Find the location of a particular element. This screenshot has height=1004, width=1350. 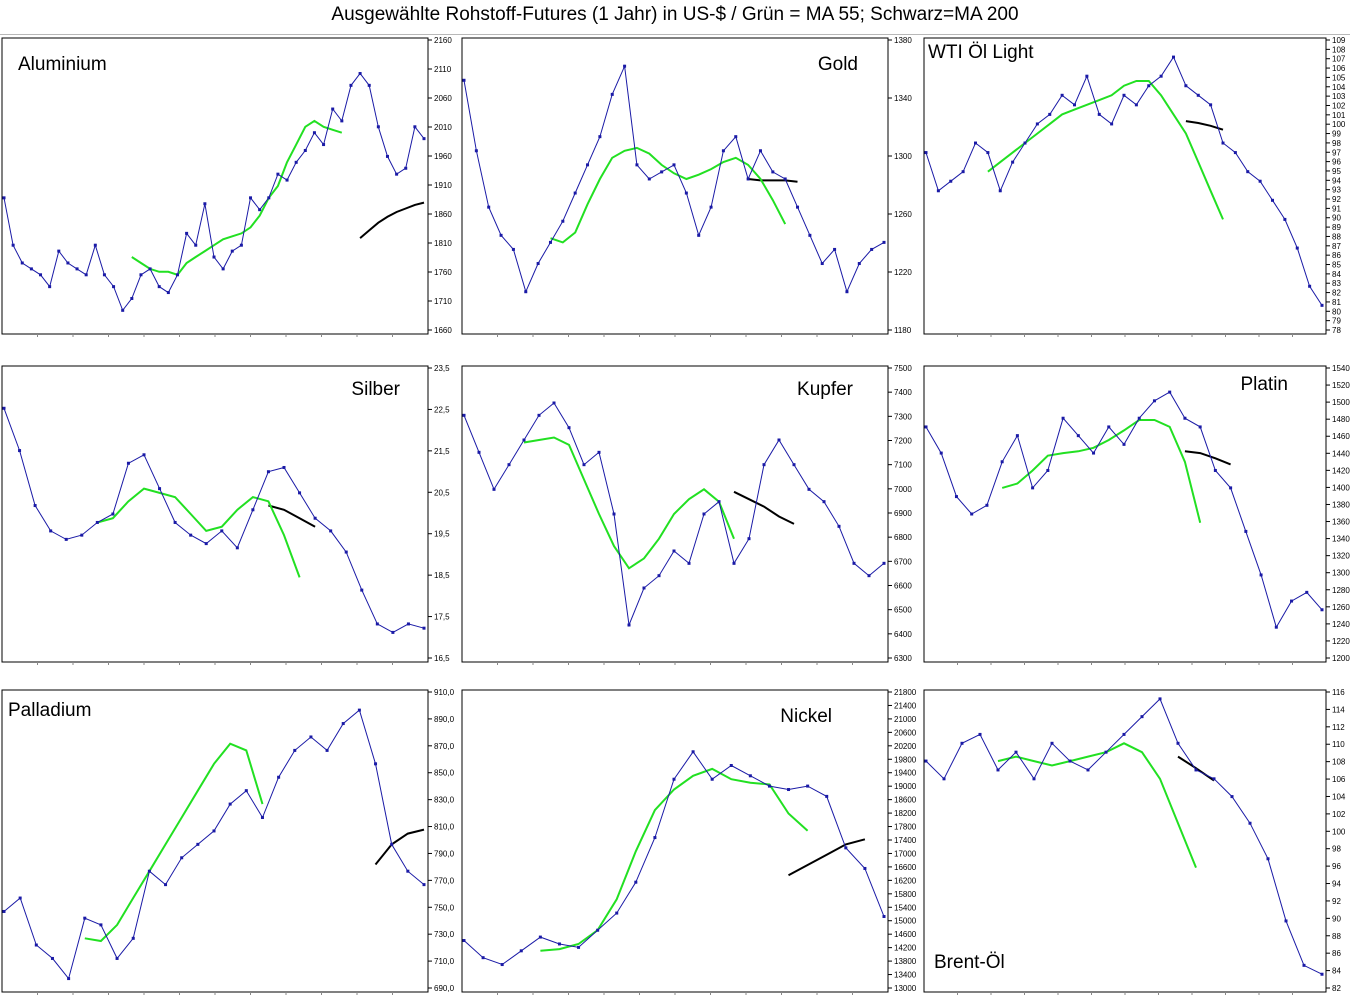

y-tick-label: 84 is located at coordinates (1336, 274).